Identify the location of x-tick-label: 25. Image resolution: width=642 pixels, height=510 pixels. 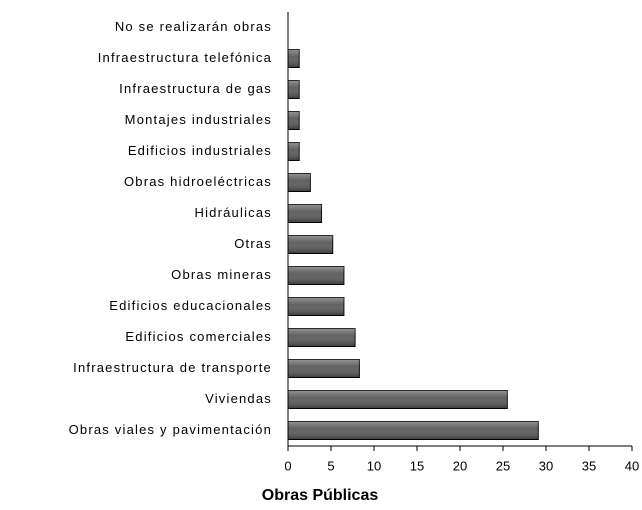
(503, 465).